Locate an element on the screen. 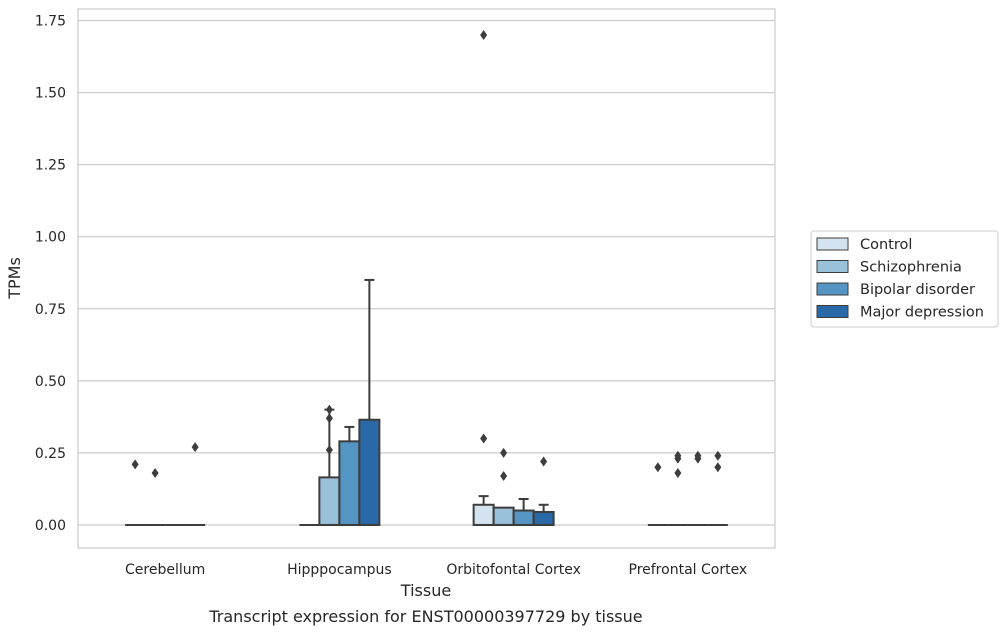 The width and height of the screenshot is (1007, 634). y-tick-label: 0.25 is located at coordinates (50, 454).